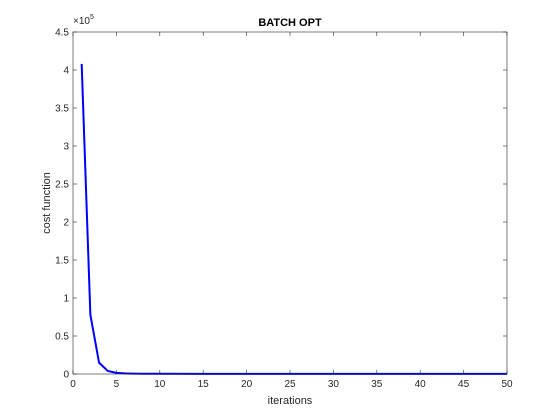 The height and width of the screenshot is (420, 560). What do you see at coordinates (334, 384) in the screenshot?
I see `x-tick-label: 30` at bounding box center [334, 384].